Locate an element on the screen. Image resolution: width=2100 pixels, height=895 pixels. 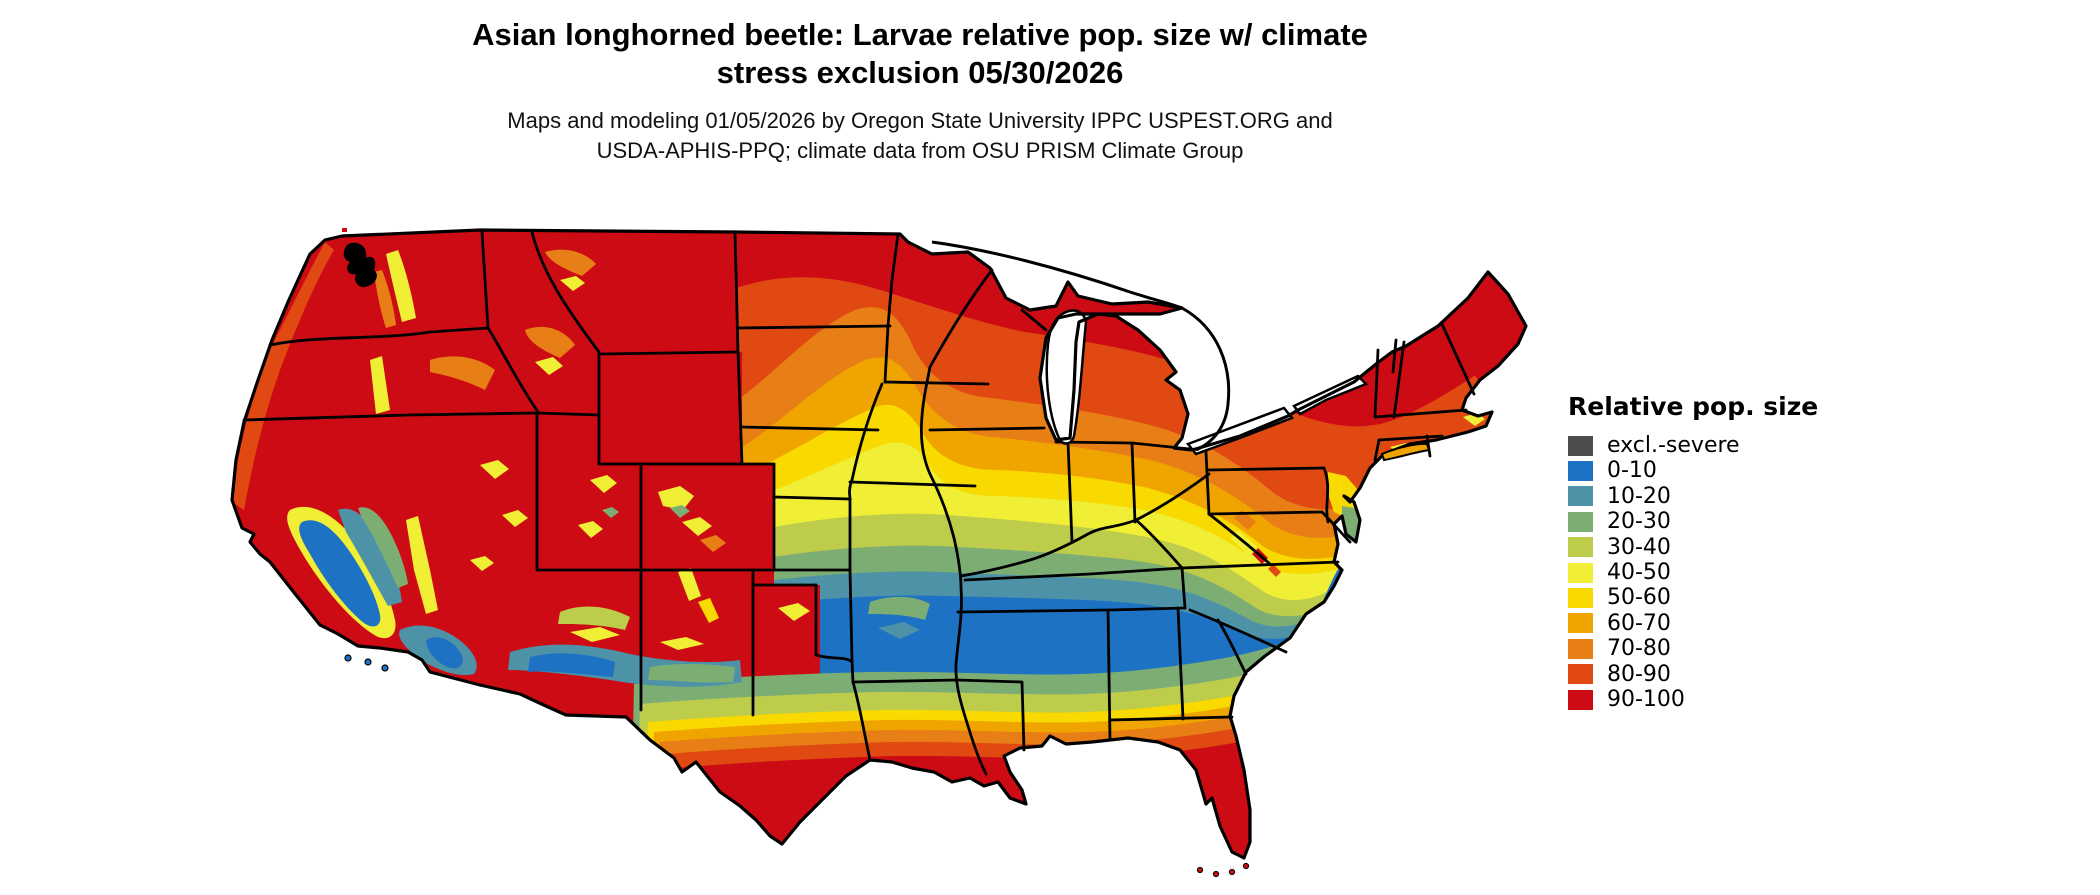
legend-item-20-30: 20-30 is located at coordinates (1718, 521).